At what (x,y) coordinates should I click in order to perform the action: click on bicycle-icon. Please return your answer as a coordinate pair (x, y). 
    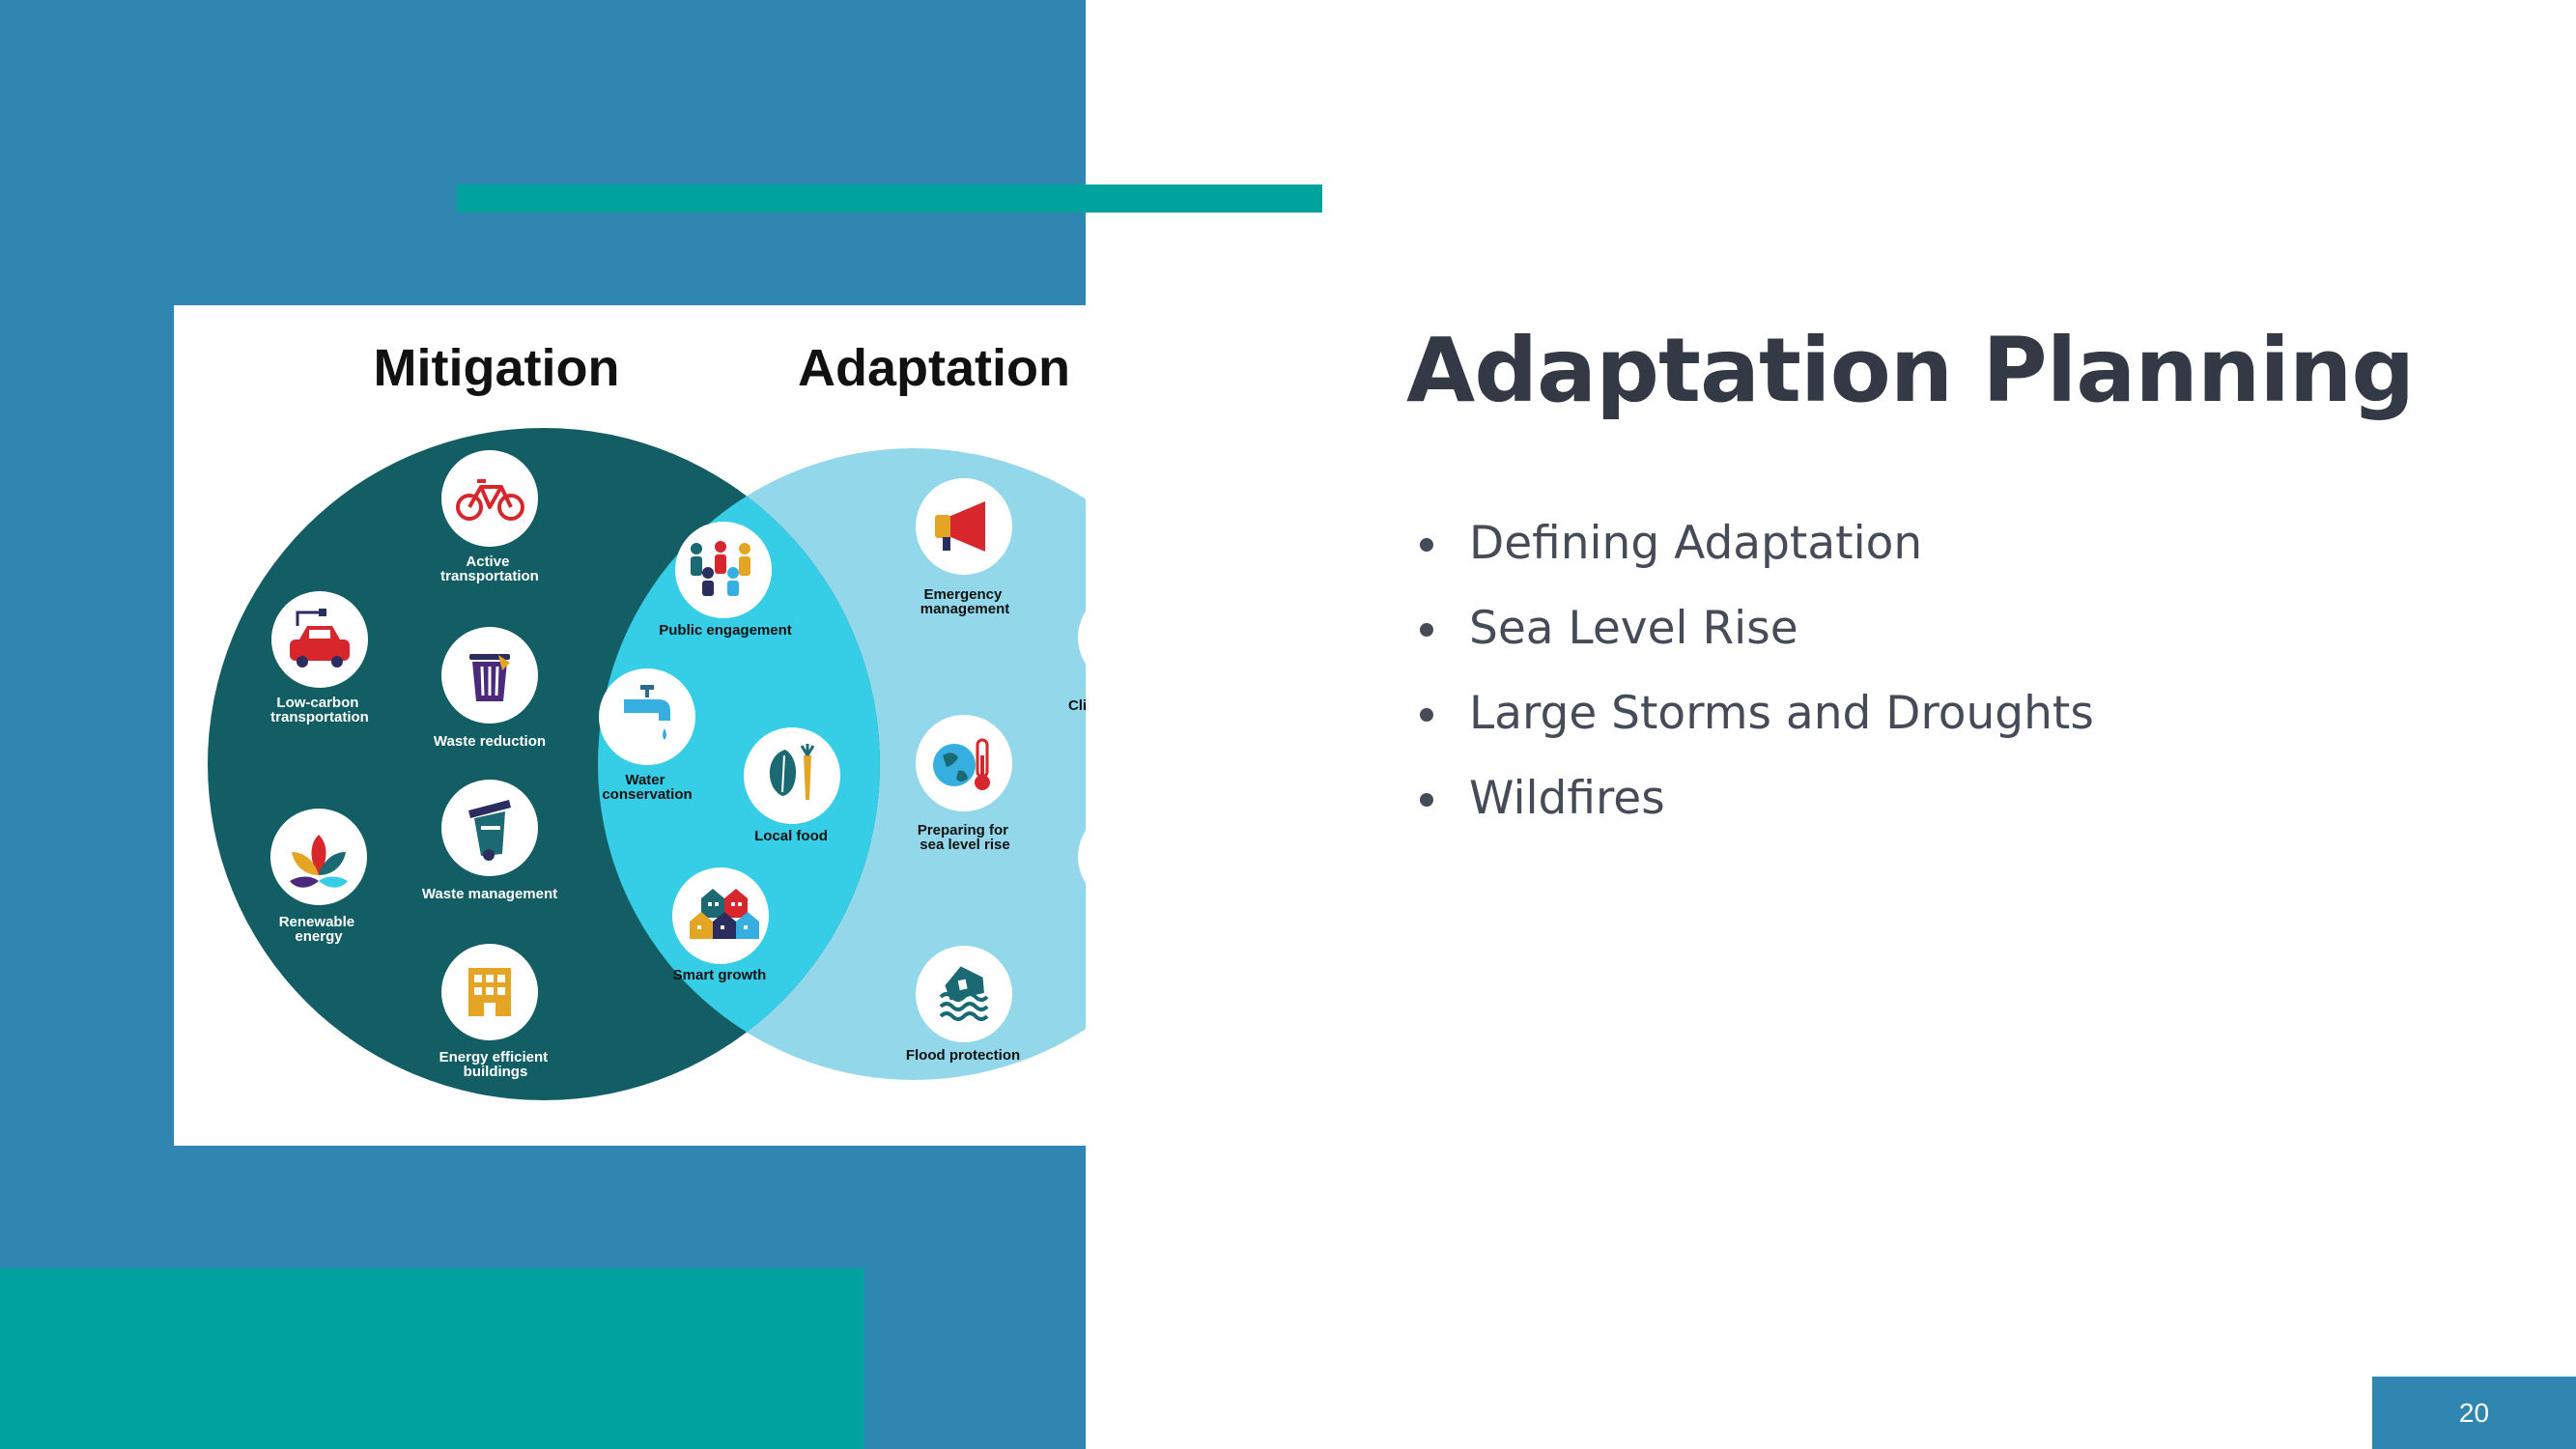
    Looking at the image, I should click on (490, 500).